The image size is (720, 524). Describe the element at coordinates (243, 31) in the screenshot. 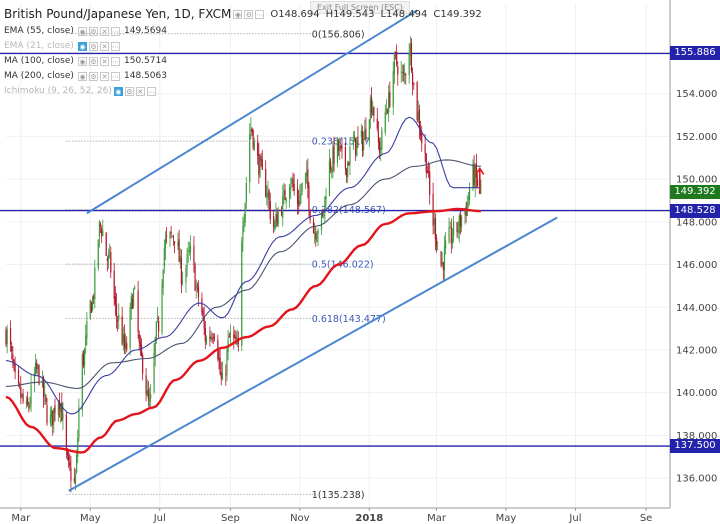

I see `indicator-row: EMA (55, close) ◉ ⚙ ✕ ⋯ 149.5694` at that location.